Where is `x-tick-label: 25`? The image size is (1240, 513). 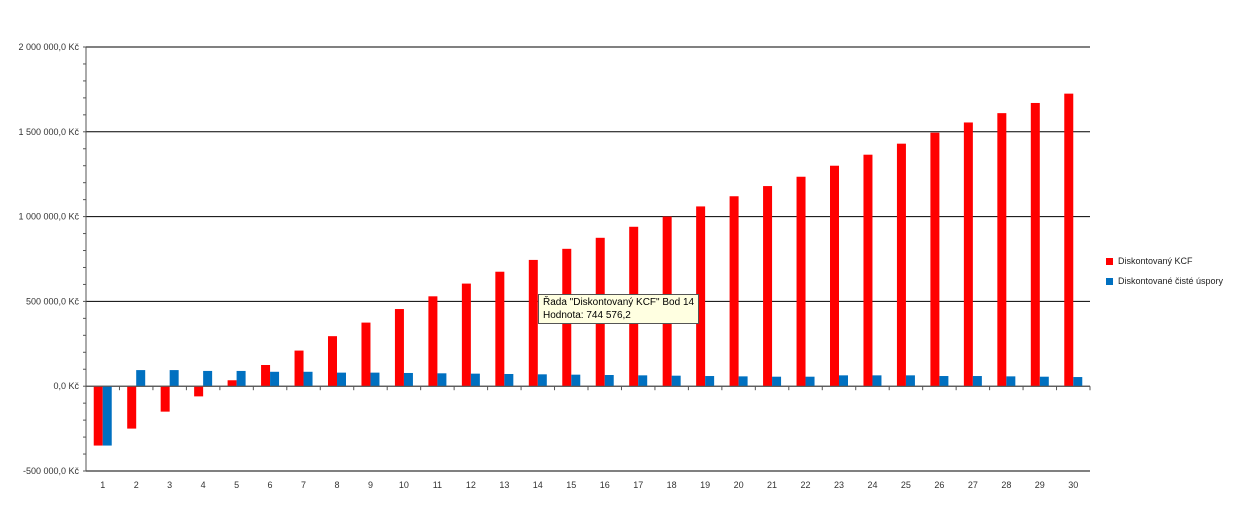 x-tick-label: 25 is located at coordinates (906, 485).